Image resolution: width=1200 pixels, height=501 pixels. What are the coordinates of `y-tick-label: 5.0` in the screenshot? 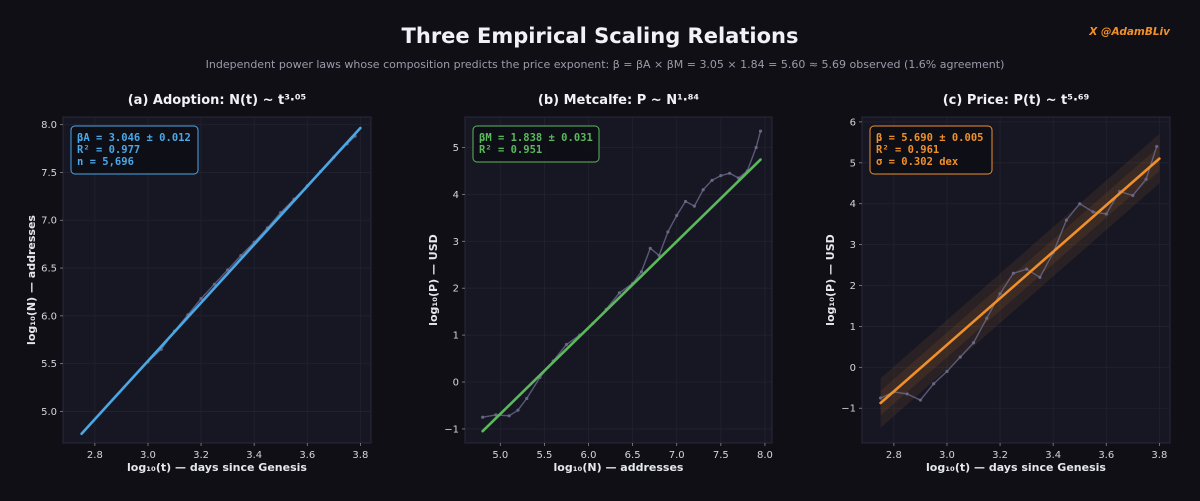 It's located at (49, 412).